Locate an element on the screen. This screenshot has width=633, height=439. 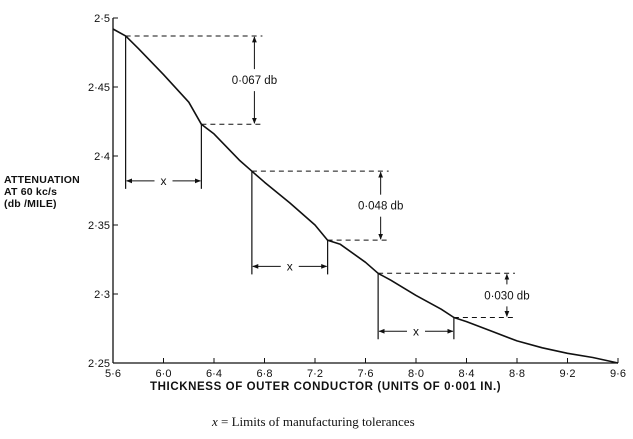
caption-variable: x is located at coordinates (215, 421).